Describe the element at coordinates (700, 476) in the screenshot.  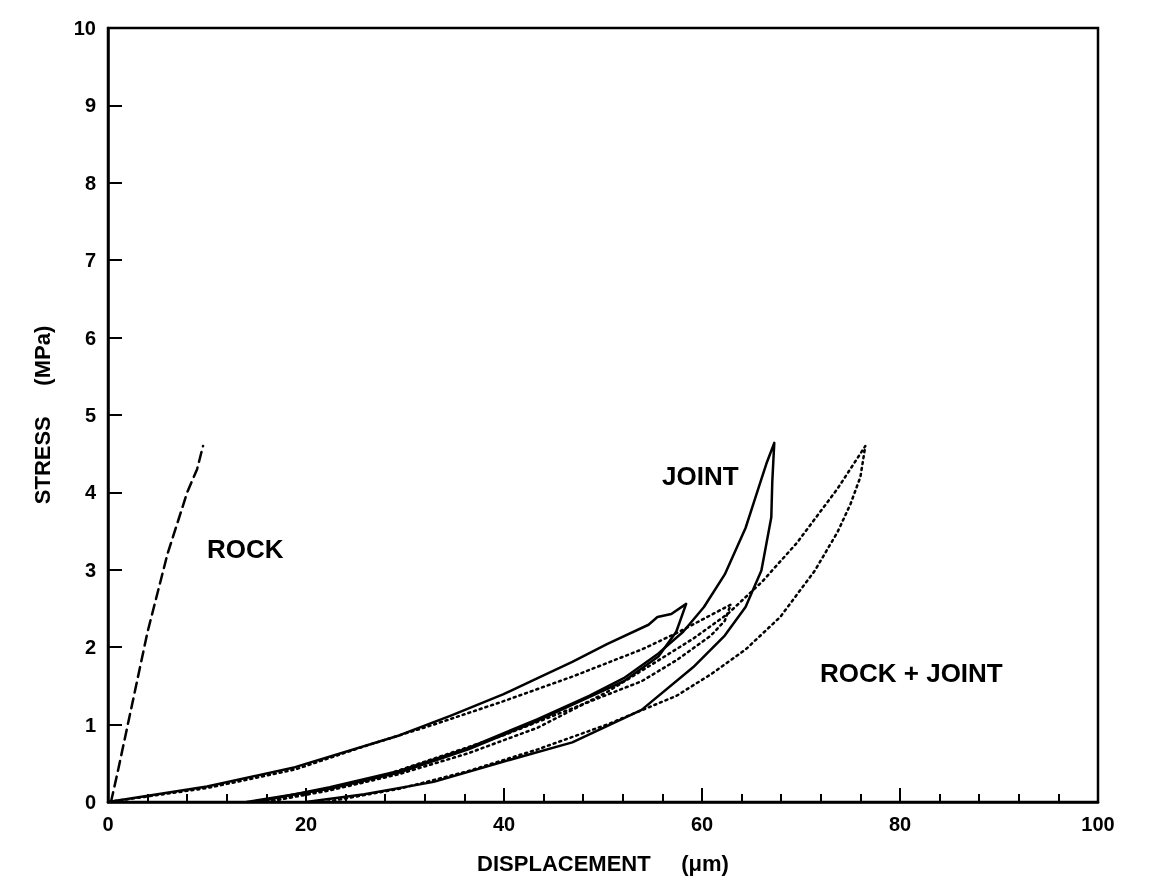
I see `annotation: JOINT` at that location.